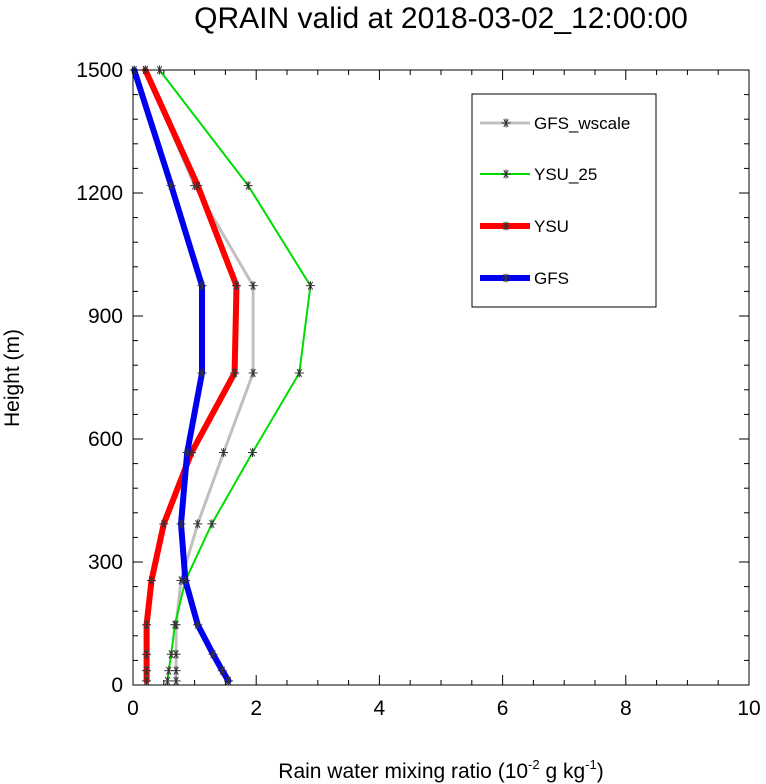 The image size is (766, 784). Describe the element at coordinates (565, 174) in the screenshot. I see `legend-label: YSU_25` at that location.